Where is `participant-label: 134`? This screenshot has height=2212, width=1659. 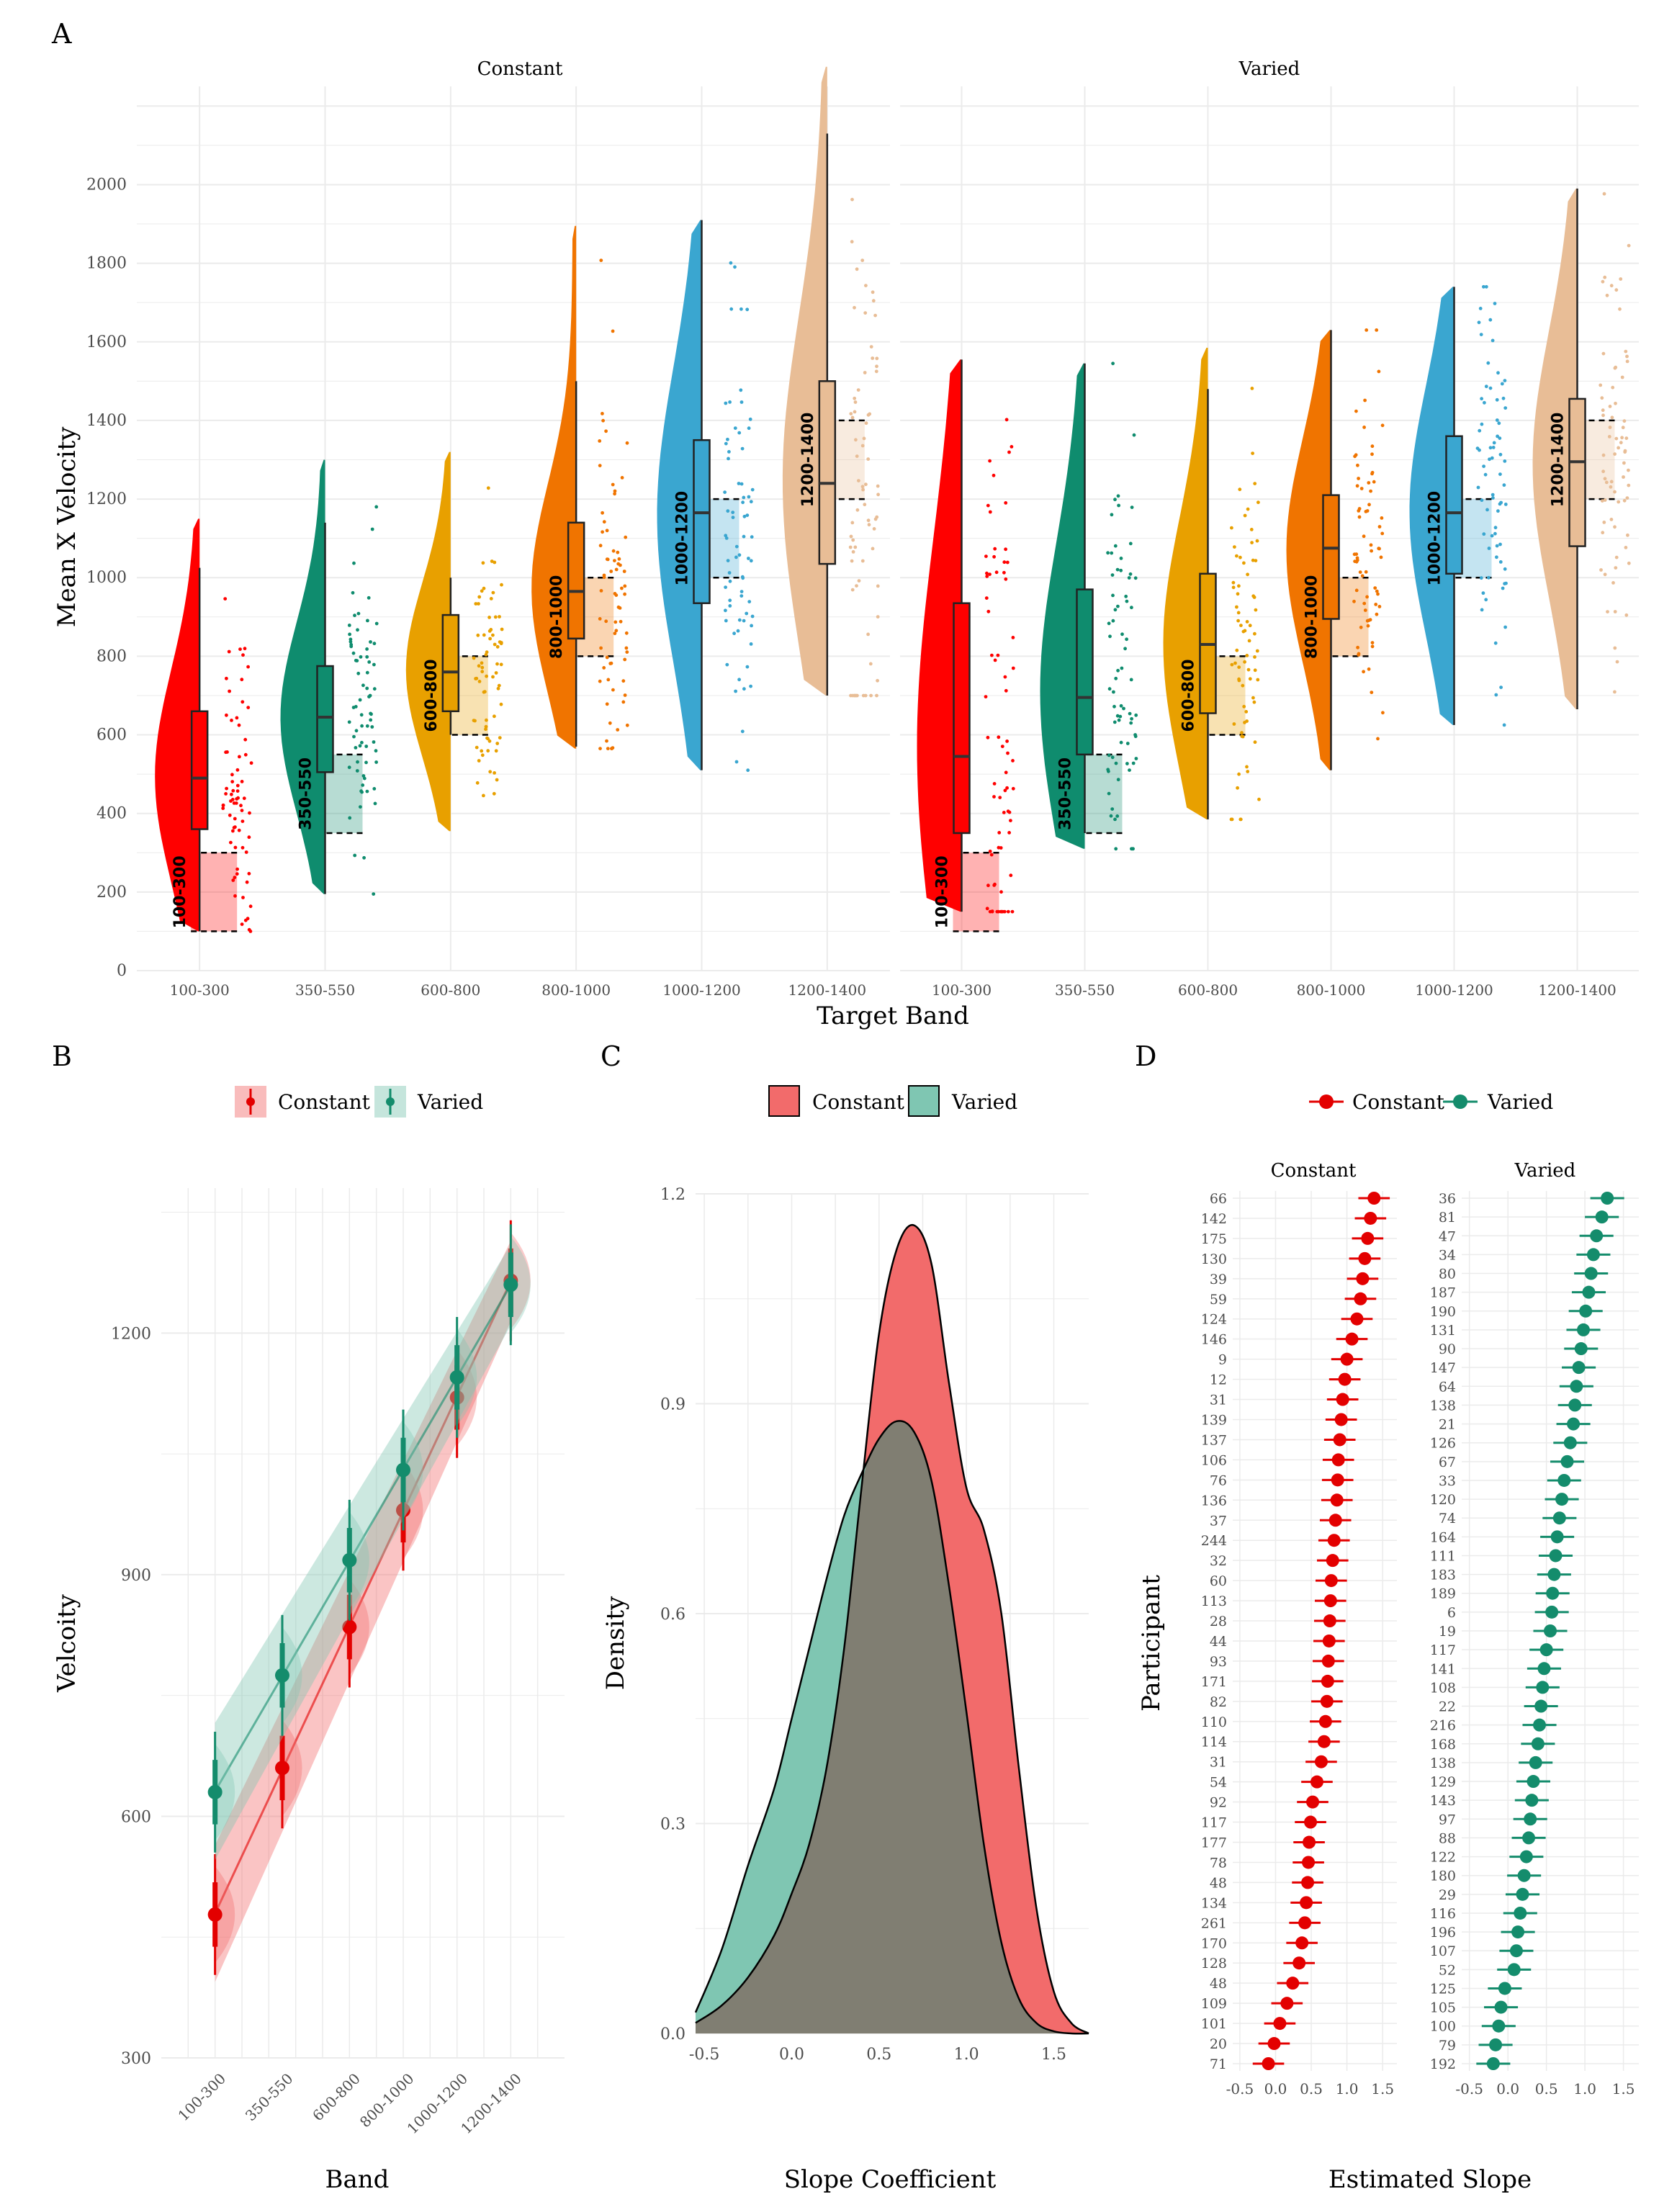
participant-label: 134 is located at coordinates (1214, 1903).